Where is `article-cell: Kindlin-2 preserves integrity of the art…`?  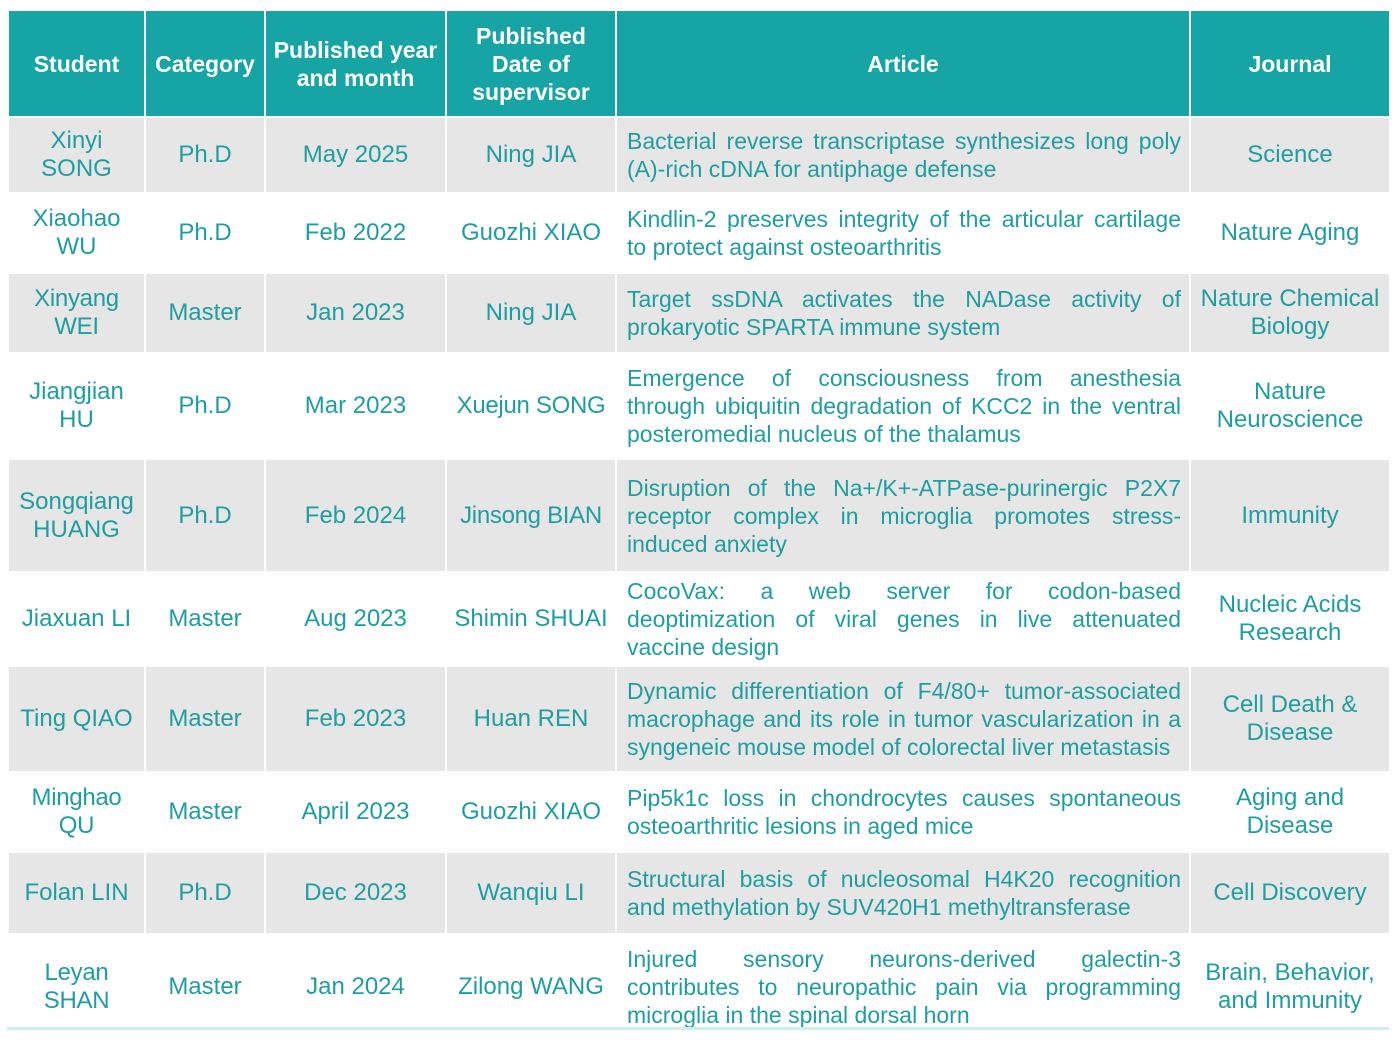 article-cell: Kindlin-2 preserves integrity of the art… is located at coordinates (903, 233).